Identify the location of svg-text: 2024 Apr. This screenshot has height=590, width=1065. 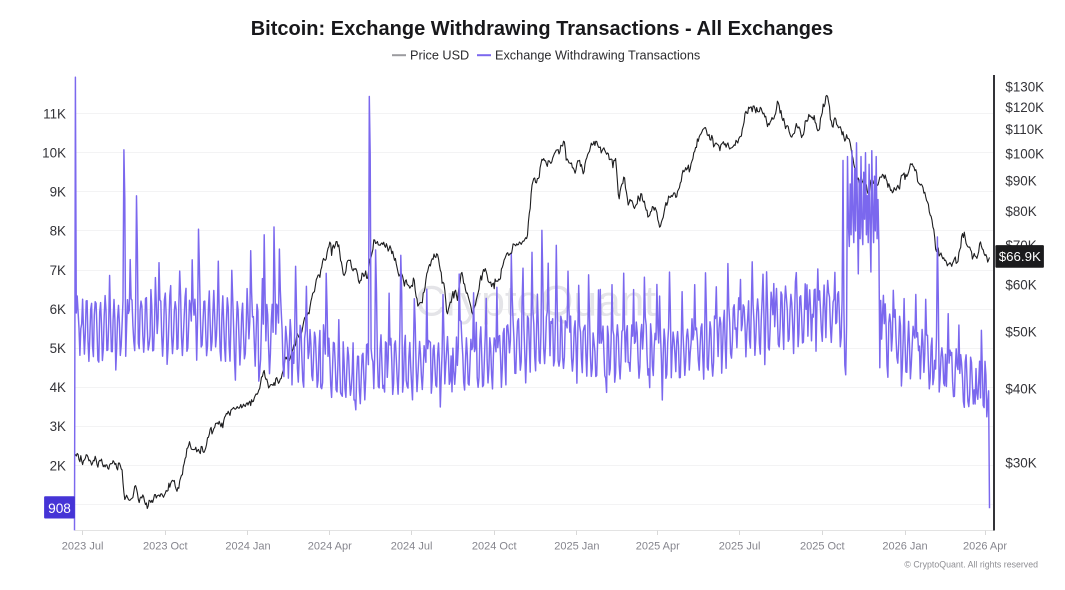
(330, 546).